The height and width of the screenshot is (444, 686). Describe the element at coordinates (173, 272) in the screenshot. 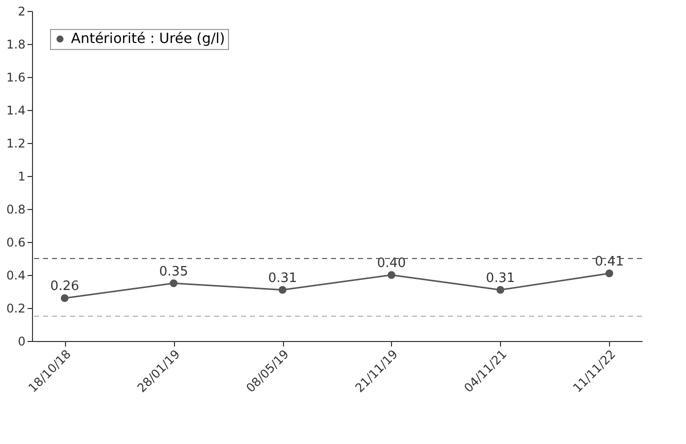

I see `data-label: 0.35` at that location.